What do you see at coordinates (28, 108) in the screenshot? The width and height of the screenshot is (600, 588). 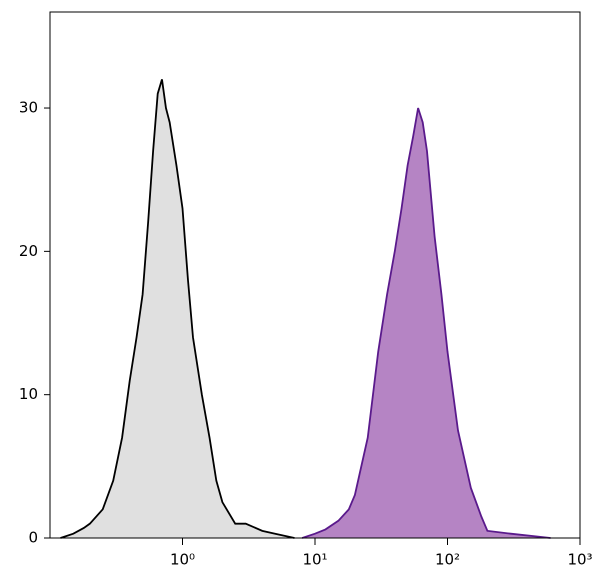 I see `y-tick-label: 30` at bounding box center [28, 108].